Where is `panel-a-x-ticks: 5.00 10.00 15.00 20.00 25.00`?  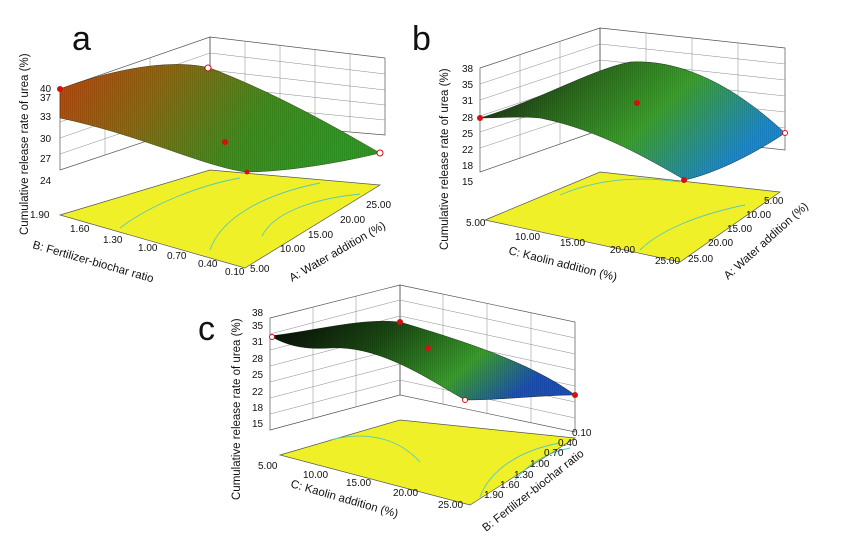
panel-a-x-ticks: 5.00 10.00 15.00 20.00 25.00 is located at coordinates (320, 237).